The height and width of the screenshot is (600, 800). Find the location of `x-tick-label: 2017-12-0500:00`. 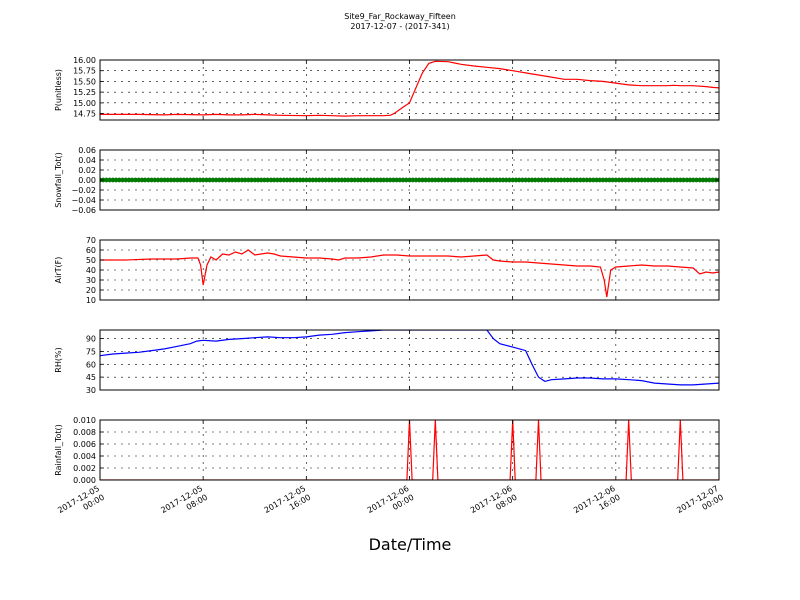

x-tick-label: 2017-12-0500:00 is located at coordinates (81, 504).